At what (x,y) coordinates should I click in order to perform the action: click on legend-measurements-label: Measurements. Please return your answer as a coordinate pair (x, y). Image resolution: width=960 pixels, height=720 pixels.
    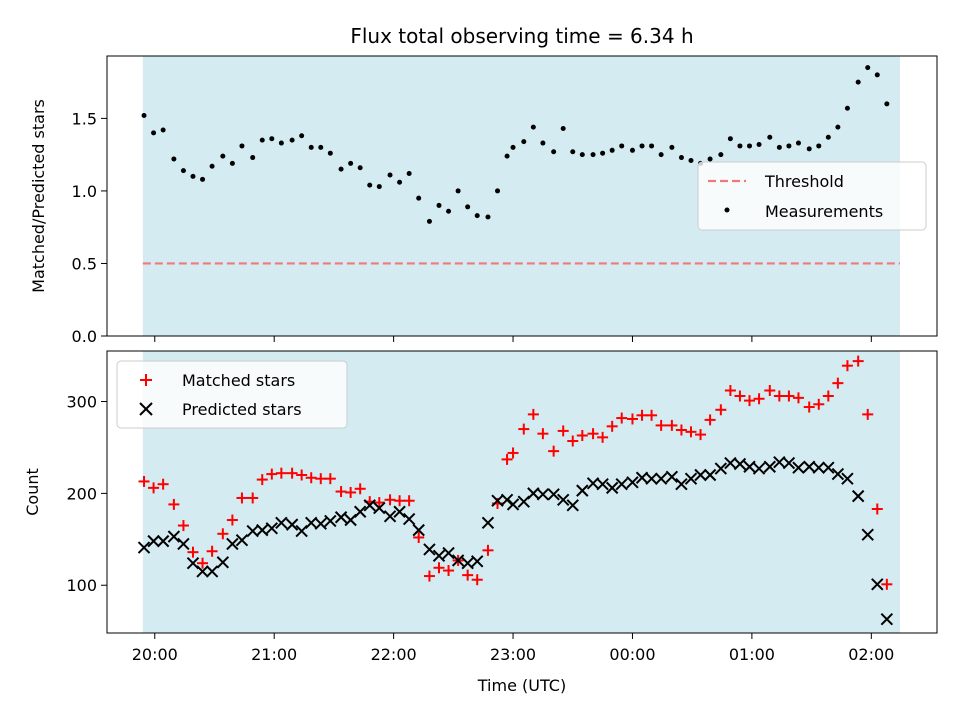
    Looking at the image, I should click on (824, 211).